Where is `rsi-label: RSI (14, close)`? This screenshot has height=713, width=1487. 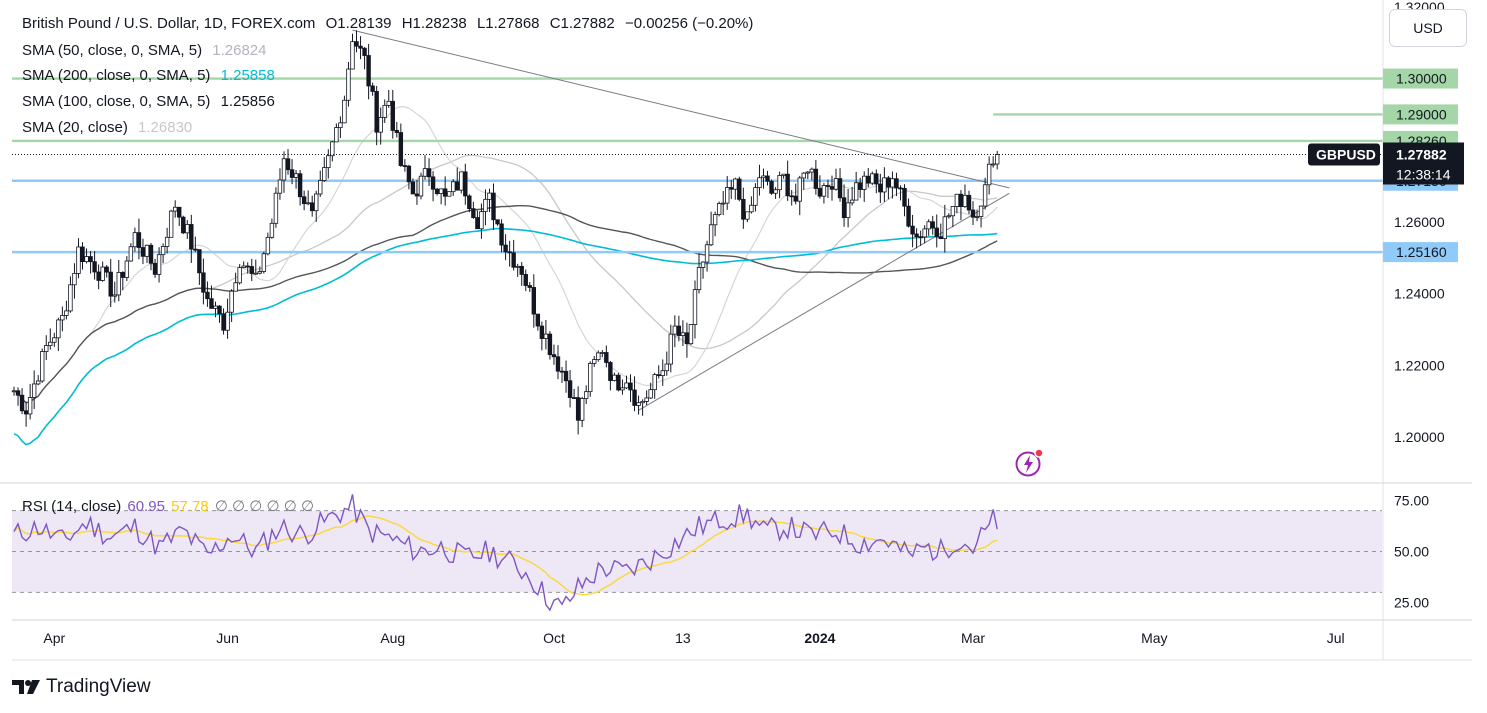 rsi-label: RSI (14, close) is located at coordinates (72, 506).